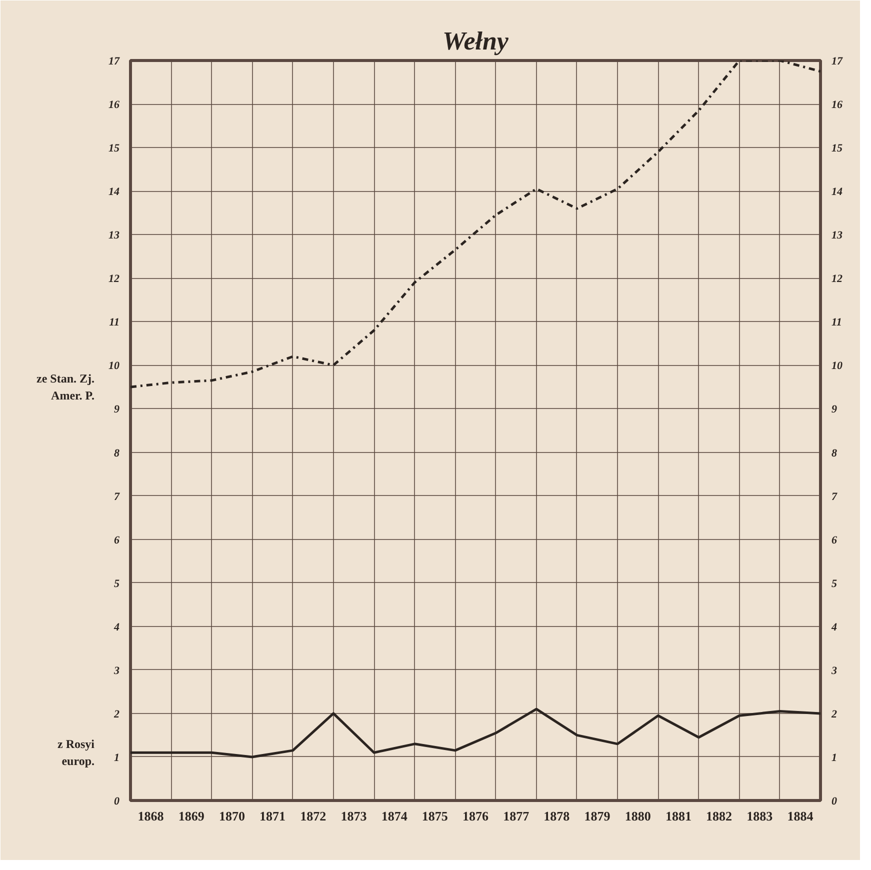 This screenshot has height=870, width=871. Describe the element at coordinates (117, 496) in the screenshot. I see `y-tick-label: 7` at that location.